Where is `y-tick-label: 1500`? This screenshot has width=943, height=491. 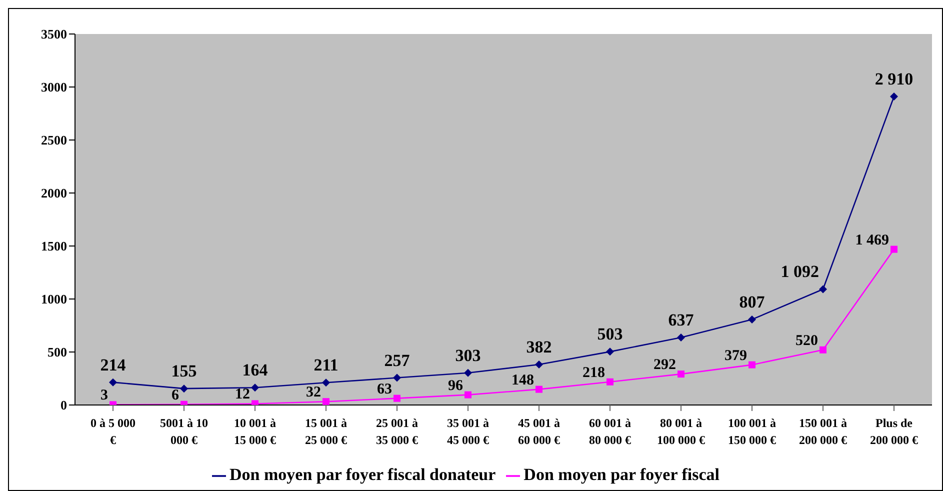
y-tick-label: 1500 is located at coordinates (54, 246).